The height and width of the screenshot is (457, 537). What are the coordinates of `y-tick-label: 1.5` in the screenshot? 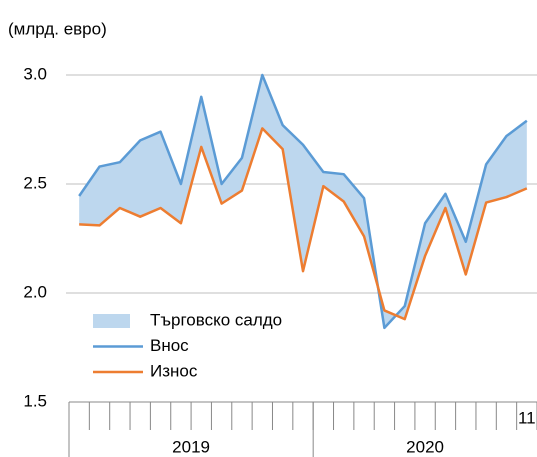 It's located at (35, 400).